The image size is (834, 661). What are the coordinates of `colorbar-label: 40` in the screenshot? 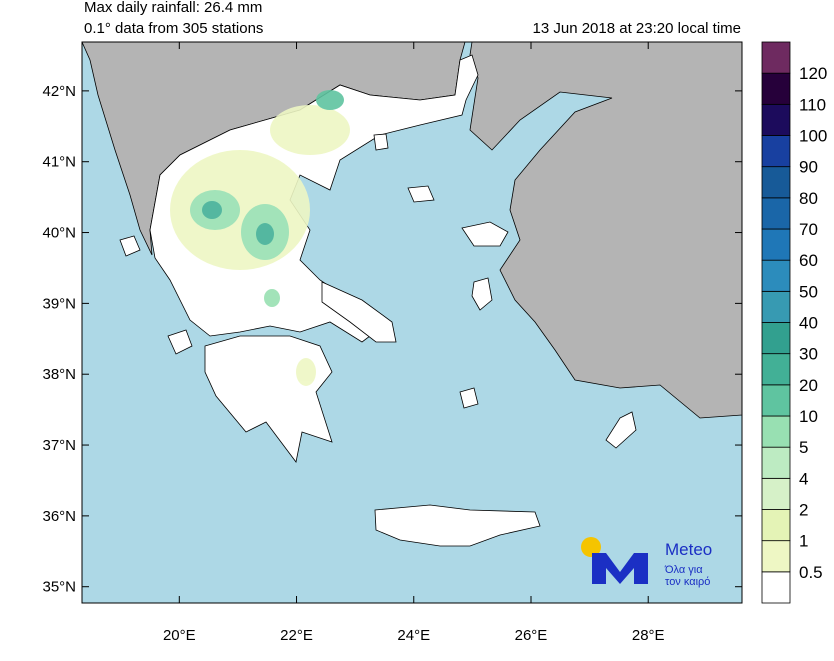 It's located at (808, 323).